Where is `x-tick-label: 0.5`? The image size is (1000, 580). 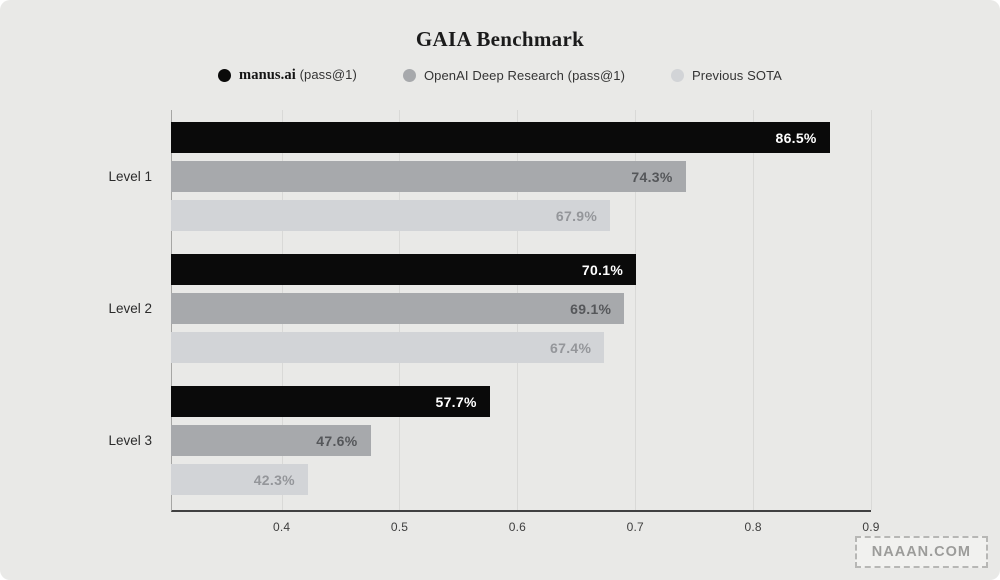 x-tick-label: 0.5 is located at coordinates (399, 527).